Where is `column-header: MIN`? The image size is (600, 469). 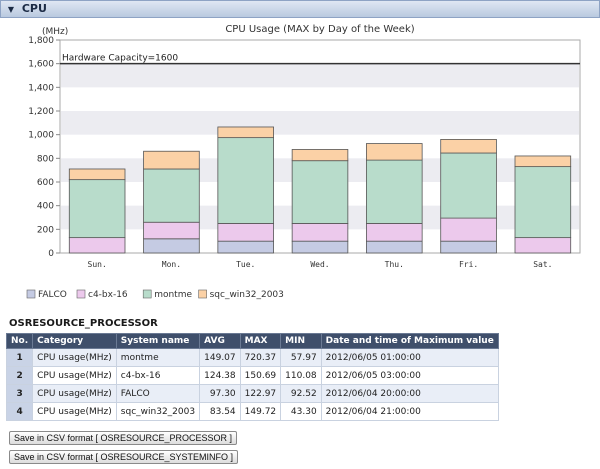 column-header: MIN is located at coordinates (301, 341).